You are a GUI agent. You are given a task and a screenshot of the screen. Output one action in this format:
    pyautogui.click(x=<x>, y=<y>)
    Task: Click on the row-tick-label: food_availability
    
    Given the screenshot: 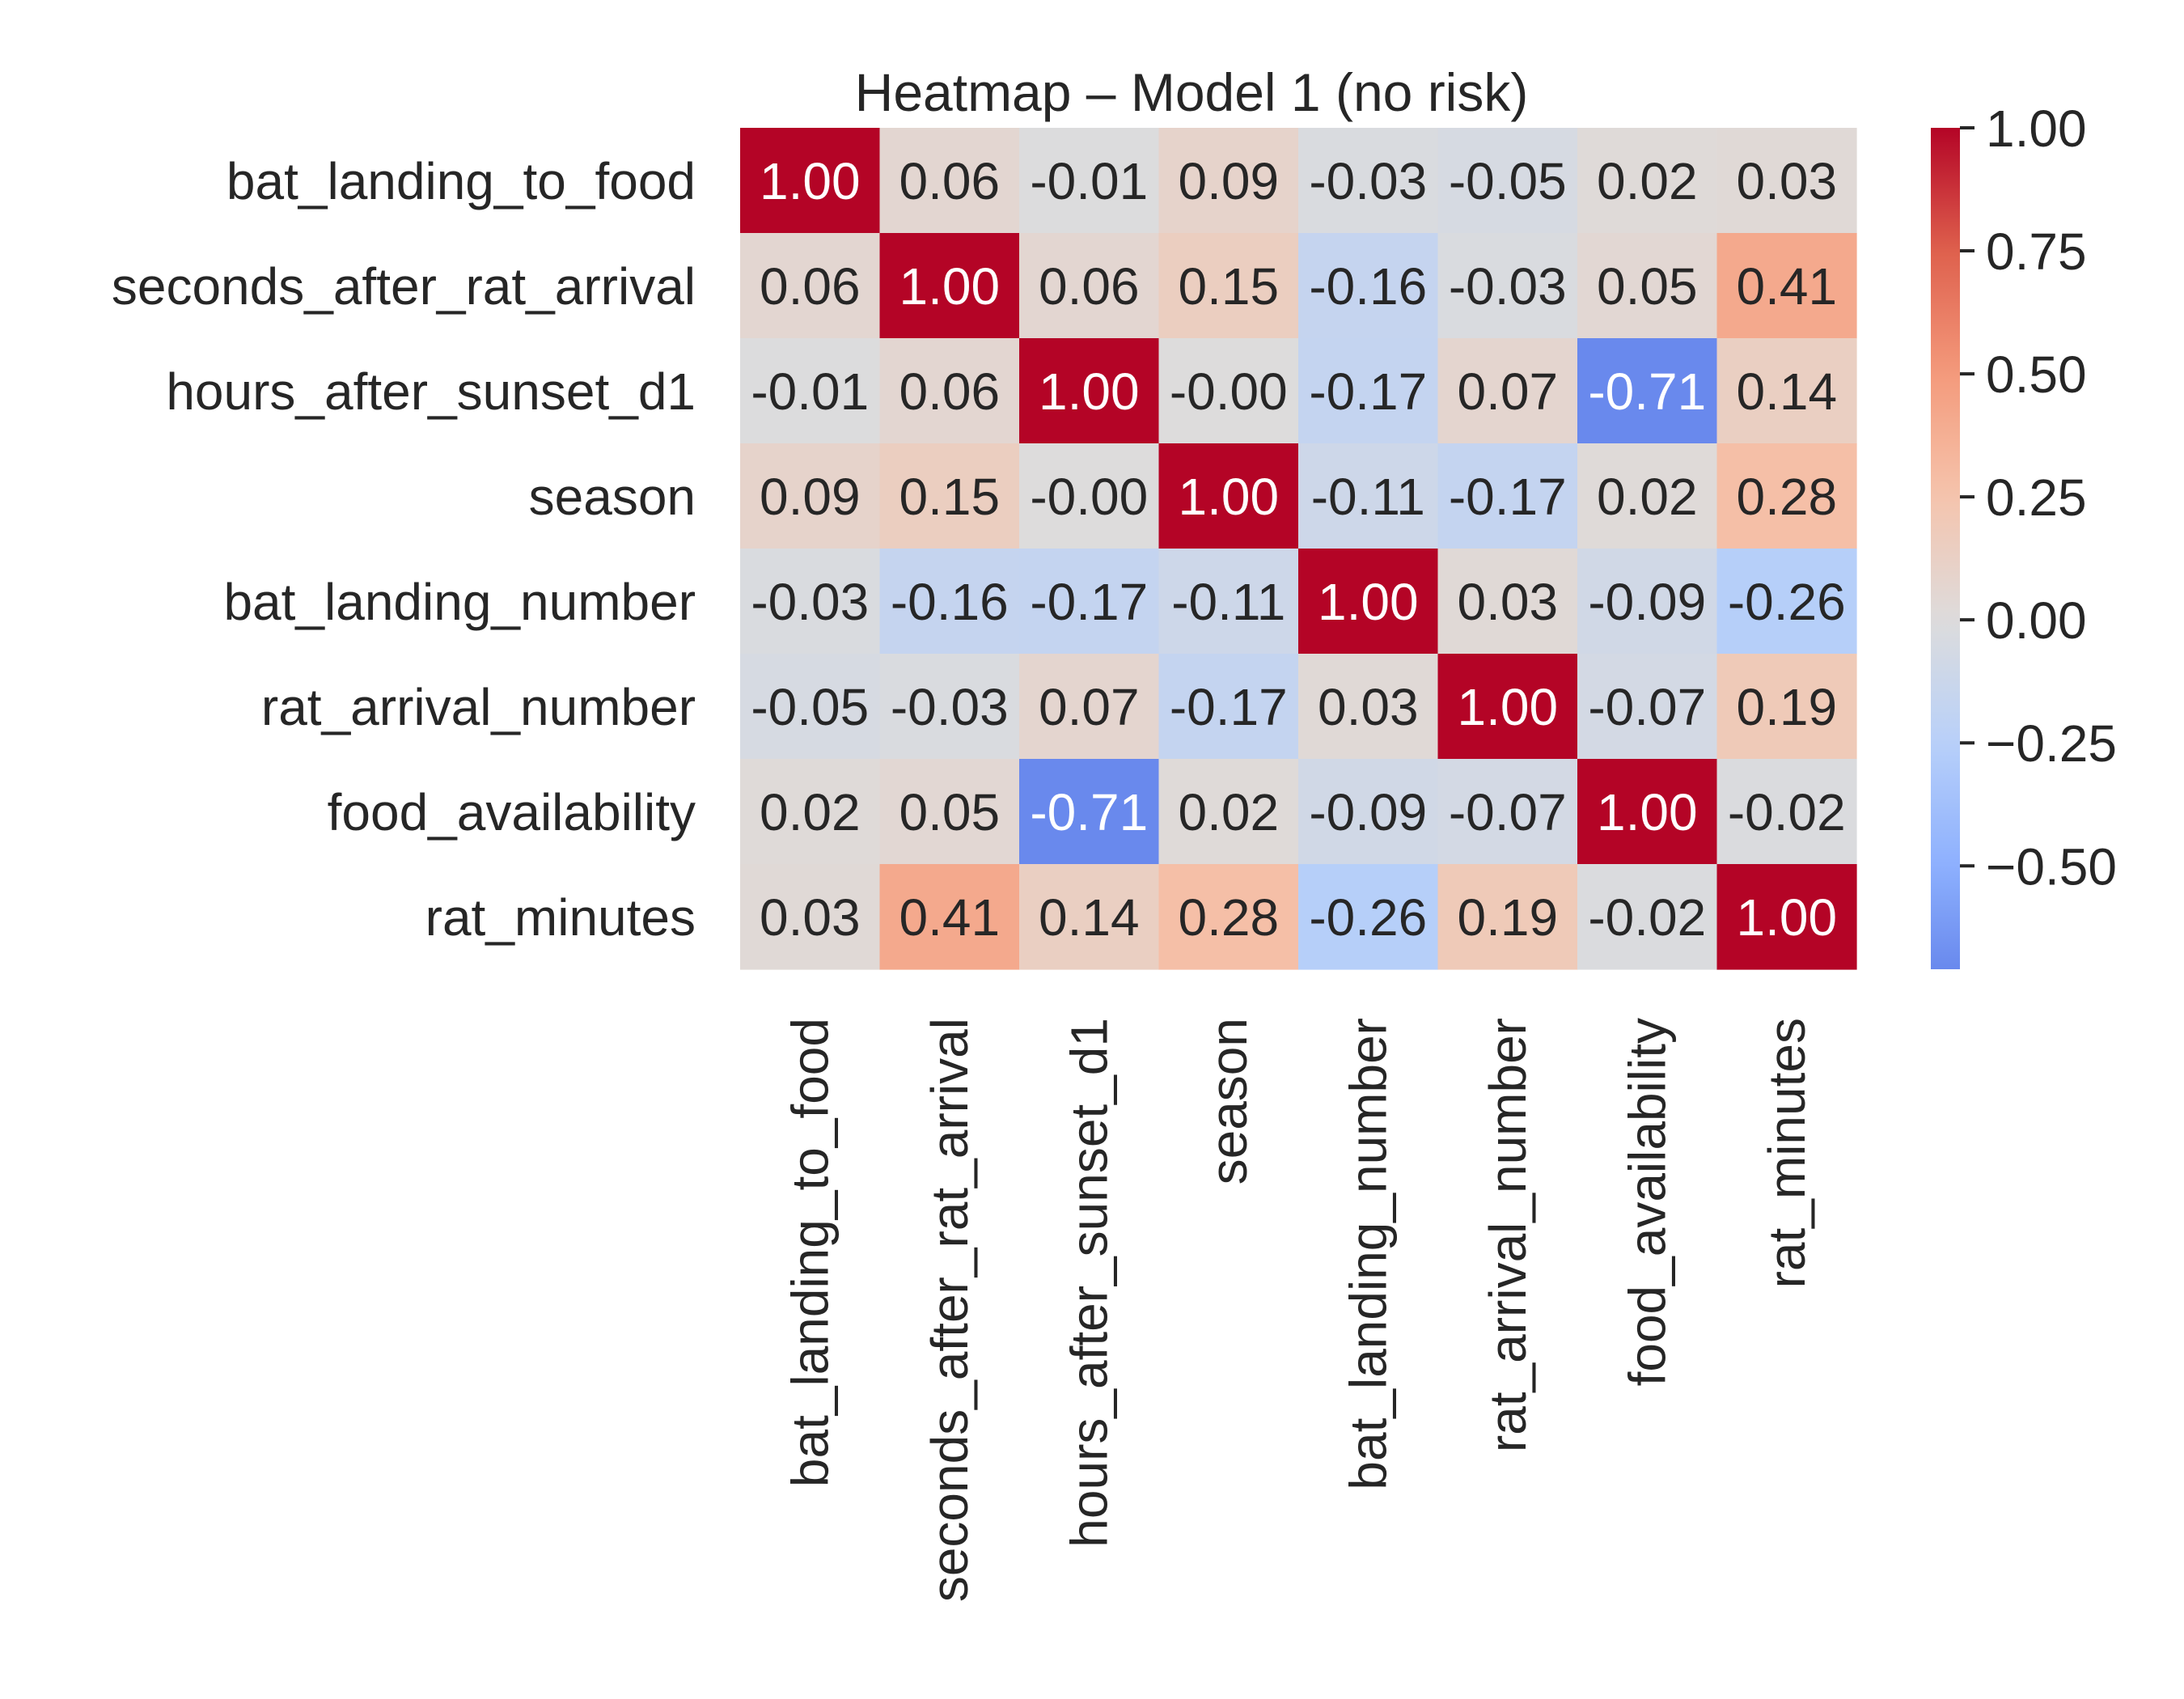 What is the action you would take?
    pyautogui.click(x=512, y=812)
    